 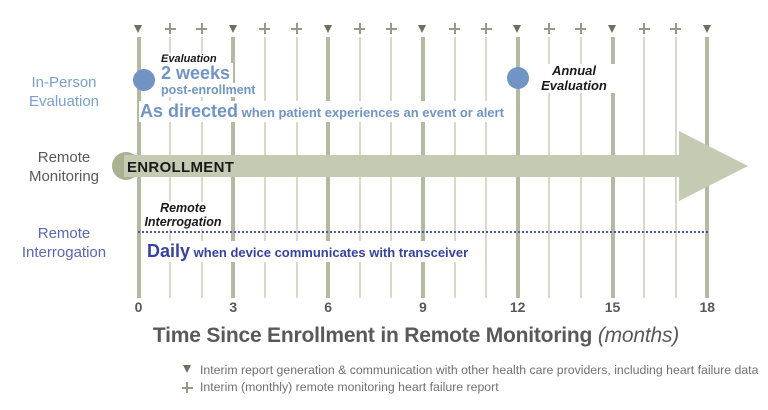 What do you see at coordinates (181, 167) in the screenshot?
I see `enrollment-label: ENROLLMENT` at bounding box center [181, 167].